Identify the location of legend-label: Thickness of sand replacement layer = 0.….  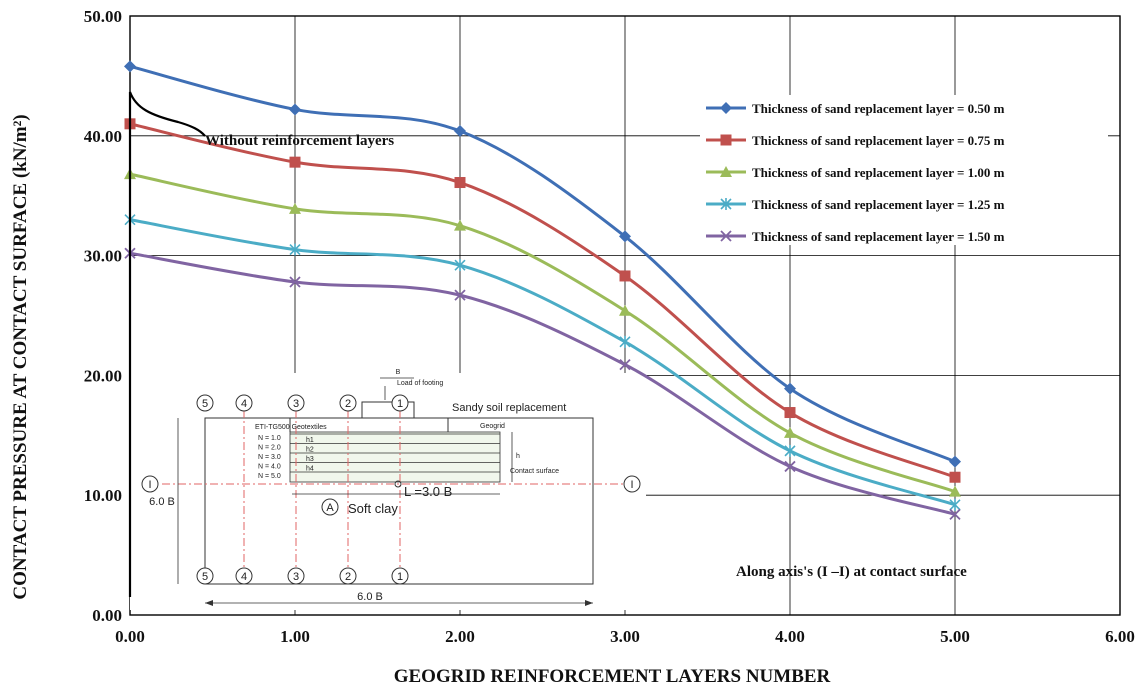
(878, 108).